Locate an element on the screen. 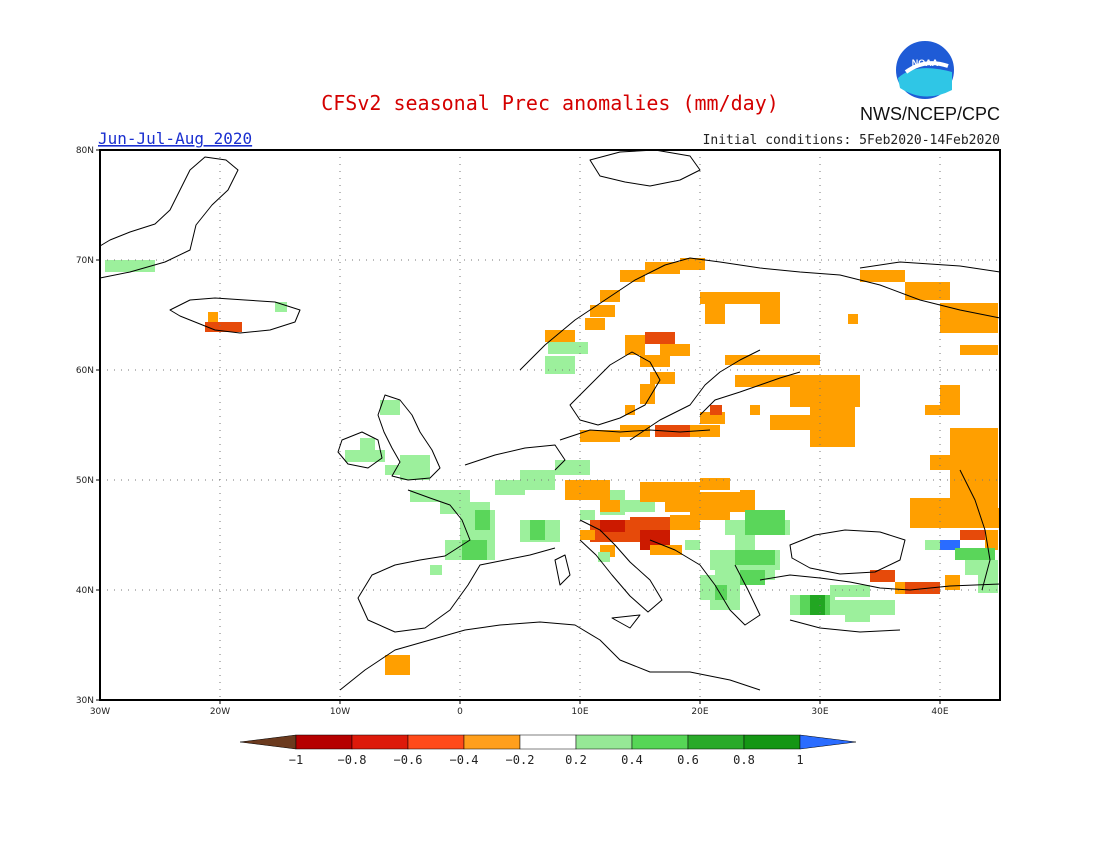  noaa-logo-icon: NOAA is located at coordinates (925, 70).